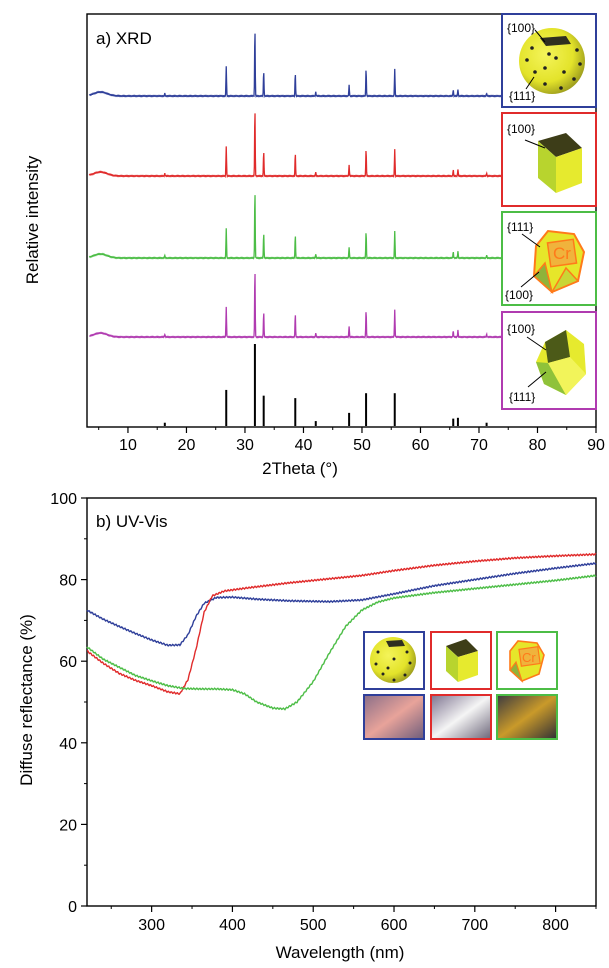 The width and height of the screenshot is (609, 968). Describe the element at coordinates (565, 280) in the screenshot. I see `cuboct-side-face` at that location.